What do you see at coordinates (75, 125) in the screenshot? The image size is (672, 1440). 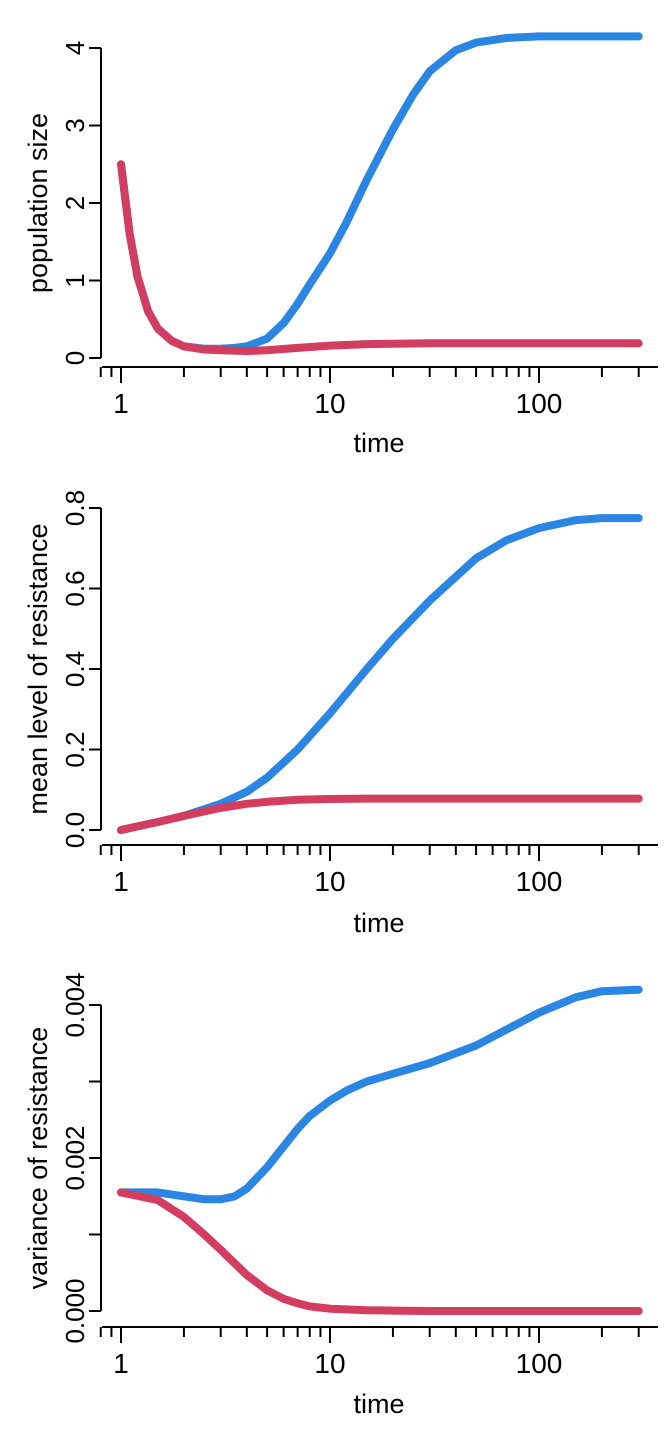 I see `y-tick-label: 3` at bounding box center [75, 125].